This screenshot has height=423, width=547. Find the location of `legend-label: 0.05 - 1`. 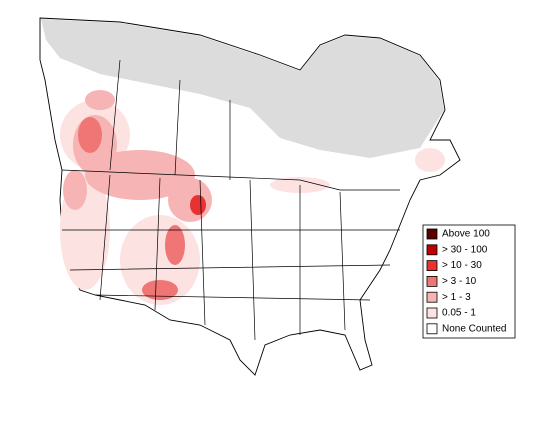

legend-label: 0.05 - 1 is located at coordinates (459, 313).